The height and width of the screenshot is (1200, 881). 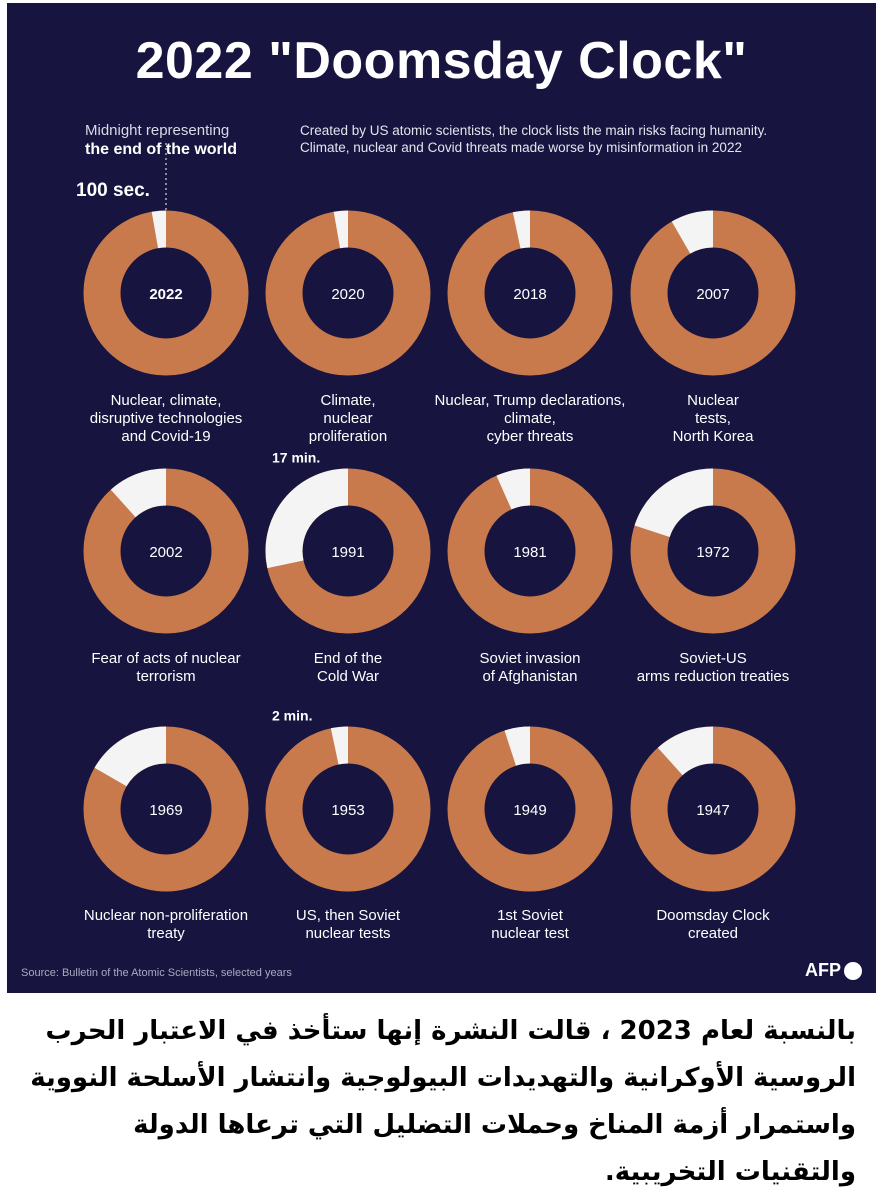 What do you see at coordinates (166, 915) in the screenshot?
I see `clock-label: Nuclear non-proliferation` at bounding box center [166, 915].